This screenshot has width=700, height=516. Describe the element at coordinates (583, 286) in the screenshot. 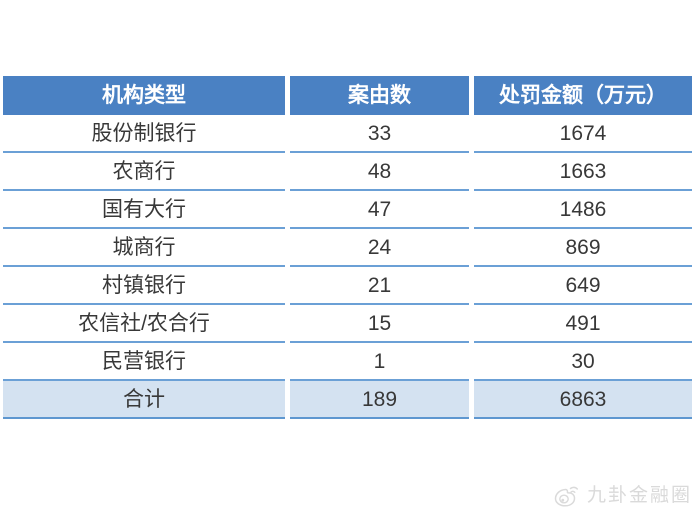

I see `cell-penalty-amount: 649` at that location.